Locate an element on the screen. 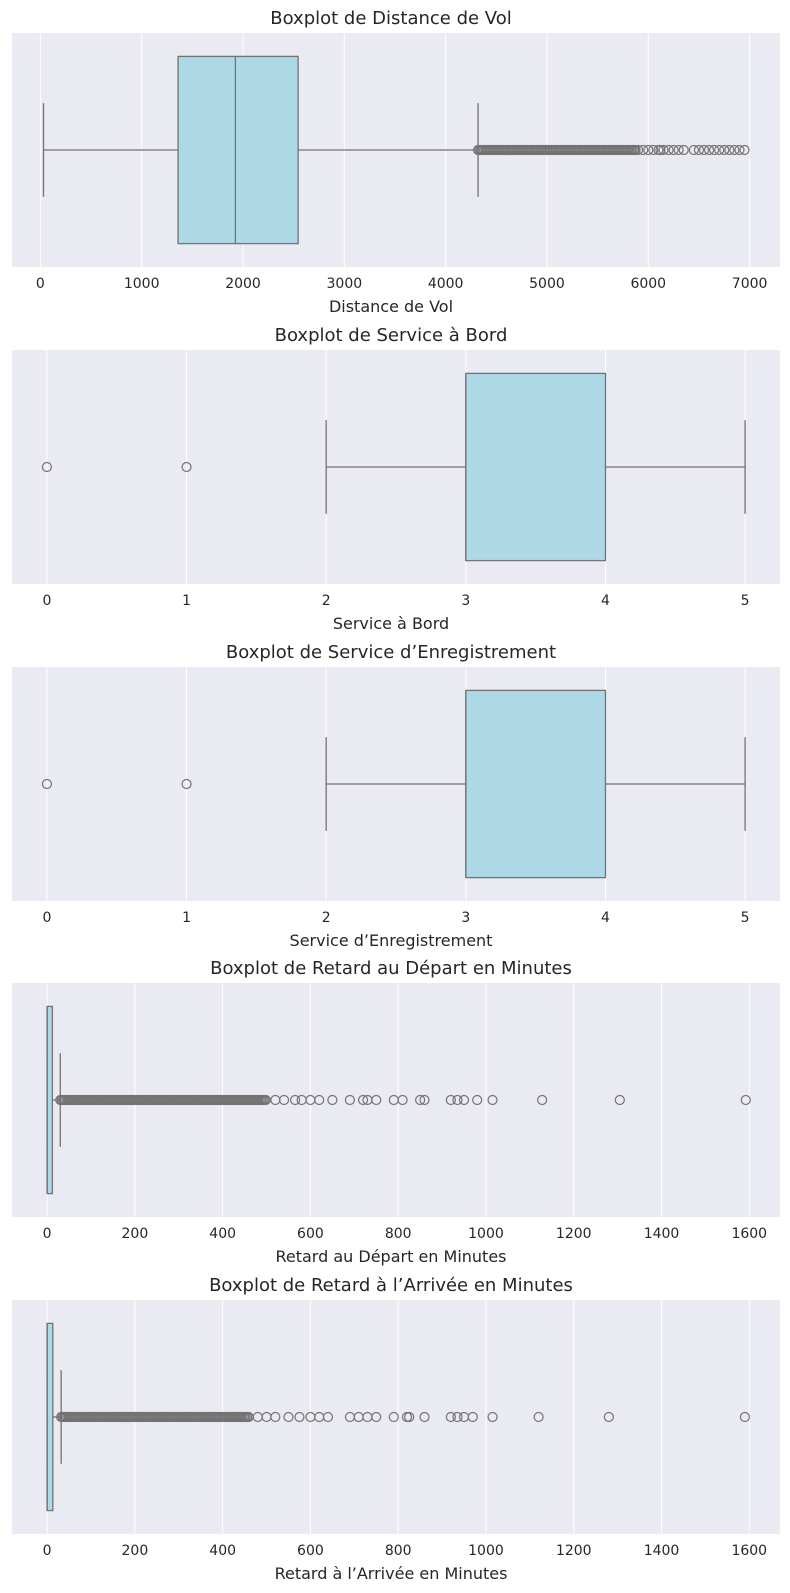 This screenshot has height=1593, width=790. x-axis-label: Retard à l’Arrivée en Minutes is located at coordinates (391, 1573).